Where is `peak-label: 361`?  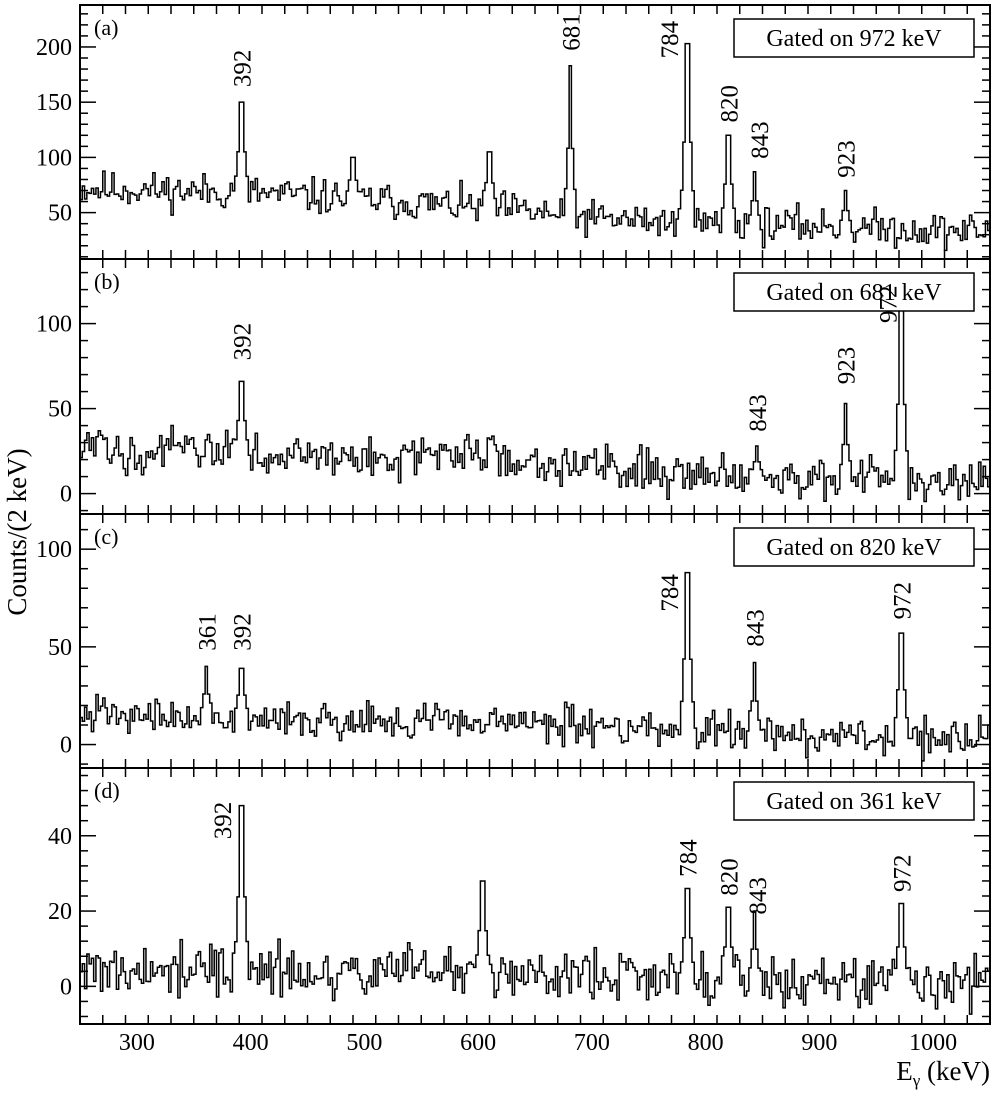
peak-label: 361 is located at coordinates (207, 632).